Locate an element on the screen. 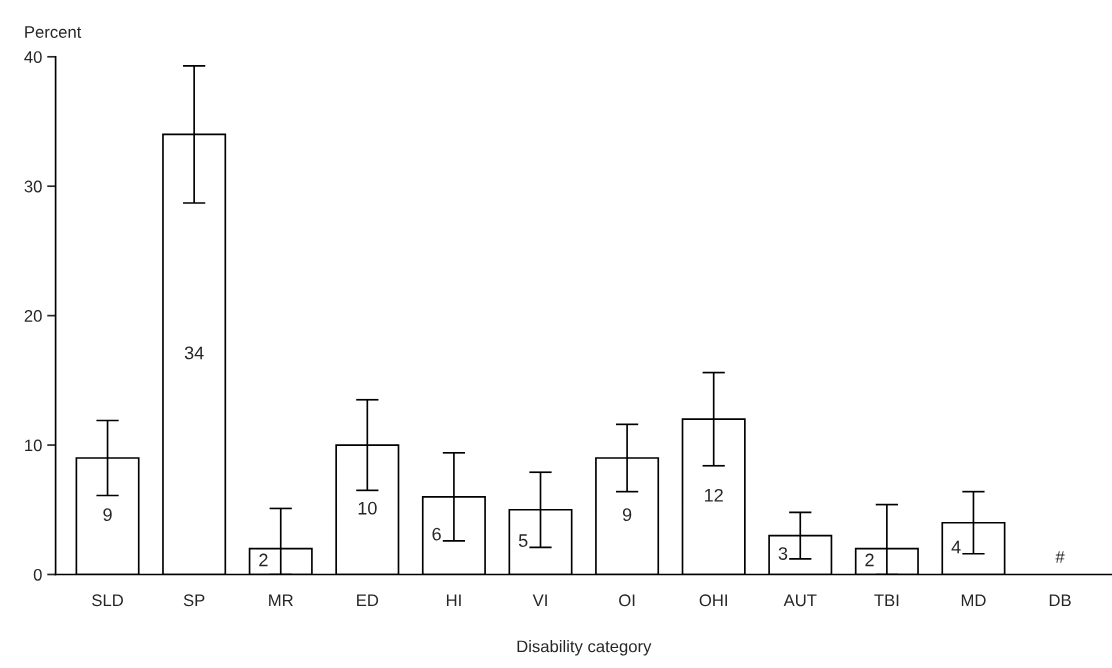 Image resolution: width=1112 pixels, height=668 pixels. data-label: 4 is located at coordinates (956, 547).